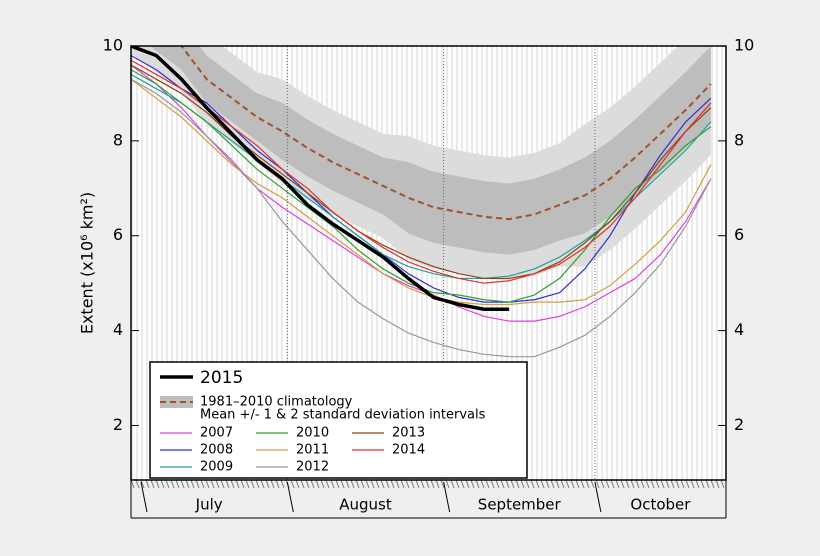  What do you see at coordinates (365, 505) in the screenshot?
I see `x-tick-label: August` at bounding box center [365, 505].